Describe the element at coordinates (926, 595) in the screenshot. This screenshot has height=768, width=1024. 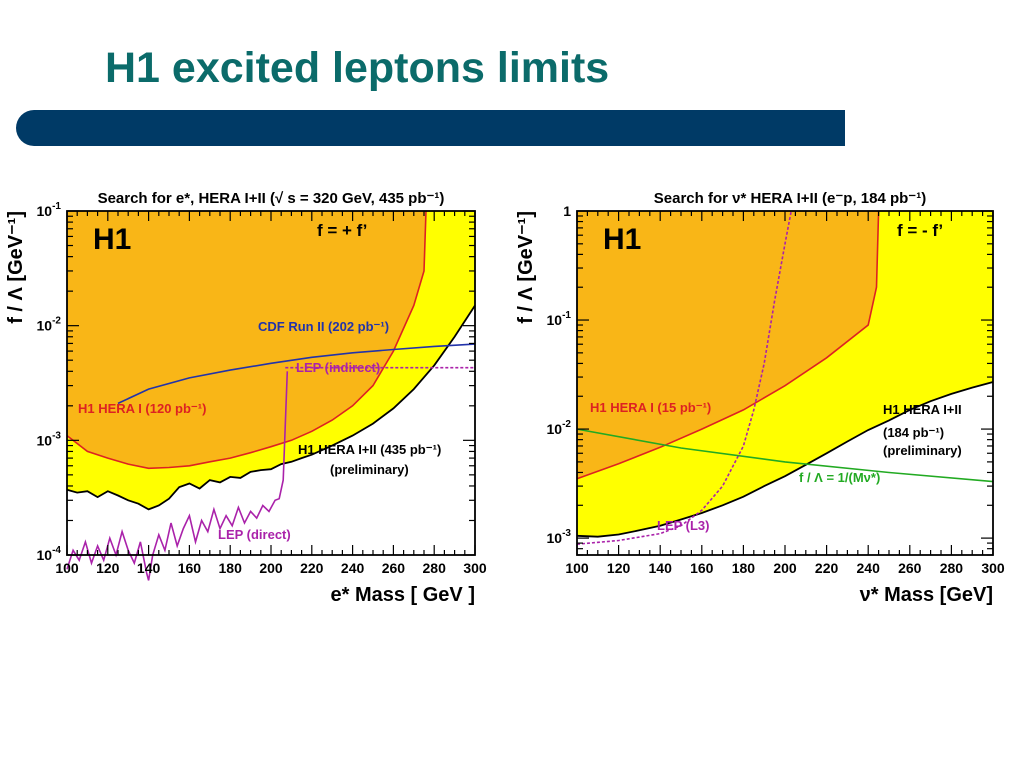
I see `x-axis-title: ν* Mass [GeV]` at that location.